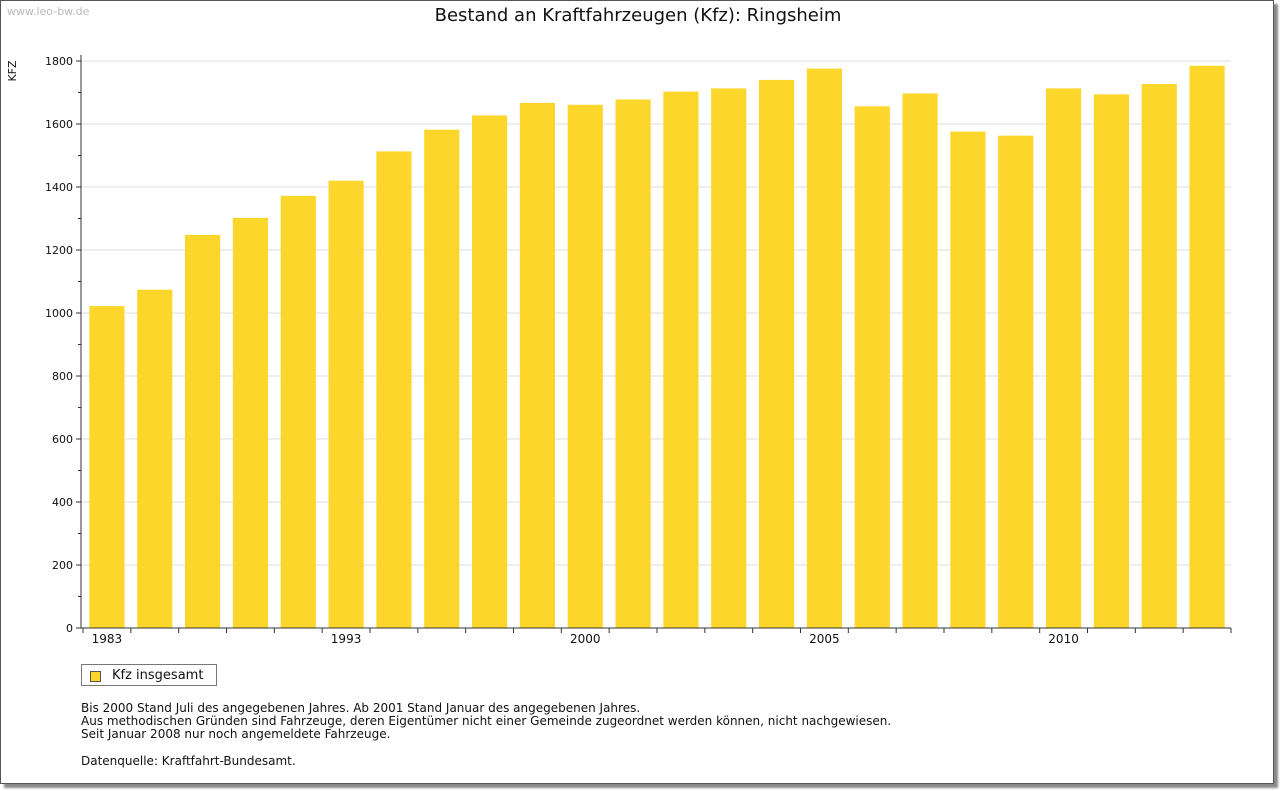 The height and width of the screenshot is (791, 1280). What do you see at coordinates (188, 761) in the screenshot?
I see `data-source: Datenquelle: Kraftfahrt-Bundesamt.` at bounding box center [188, 761].